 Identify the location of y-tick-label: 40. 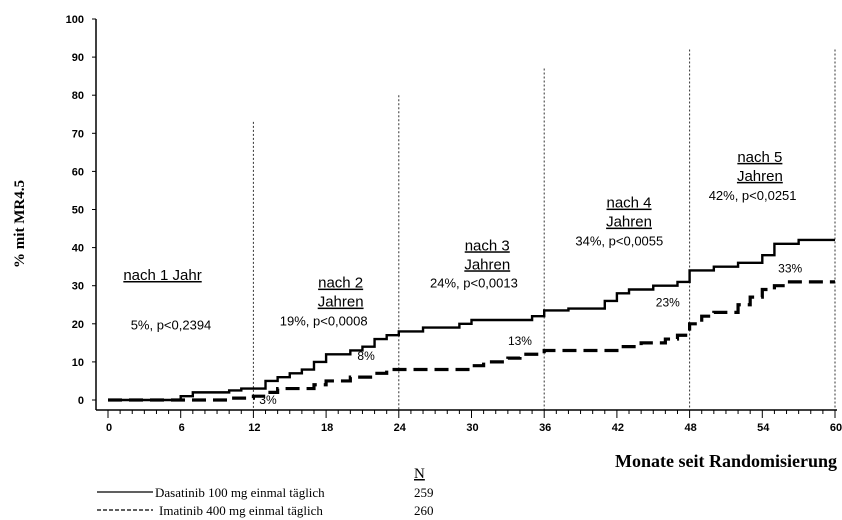
(78, 249).